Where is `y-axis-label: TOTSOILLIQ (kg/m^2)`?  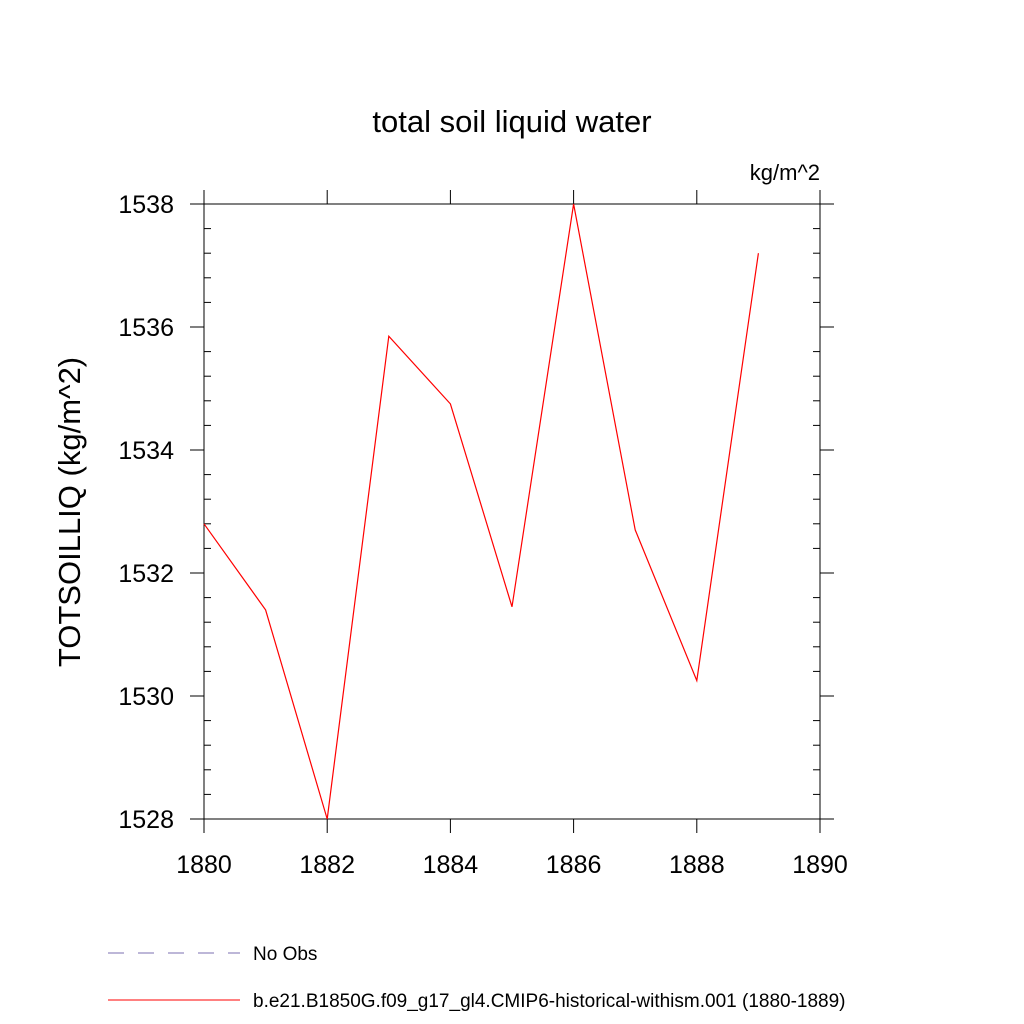
y-axis-label: TOTSOILLIQ (kg/m^2) is located at coordinates (69, 512).